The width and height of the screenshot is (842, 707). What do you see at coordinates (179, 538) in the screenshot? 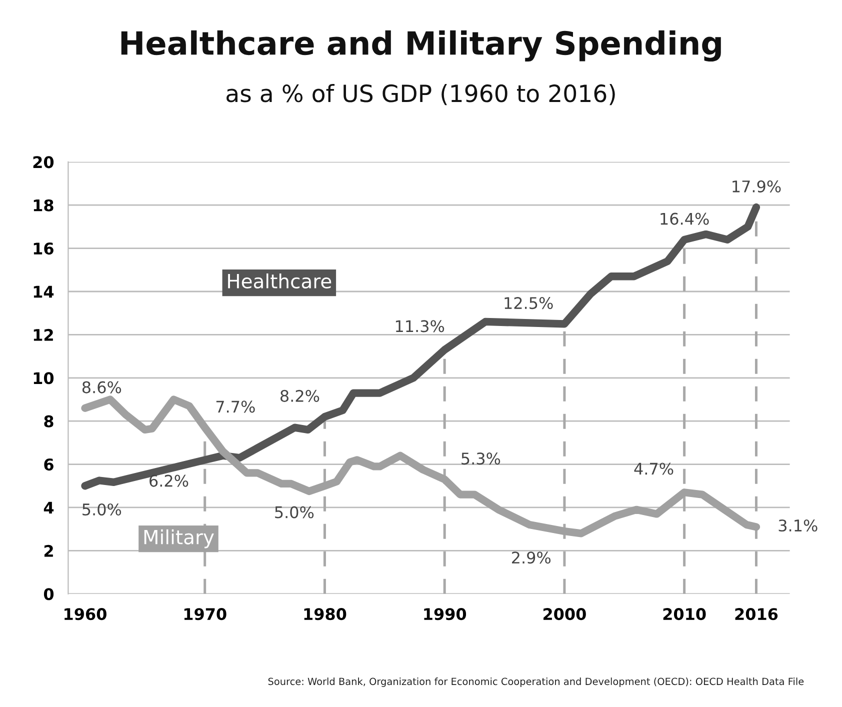
I see `text: Military` at bounding box center [179, 538].